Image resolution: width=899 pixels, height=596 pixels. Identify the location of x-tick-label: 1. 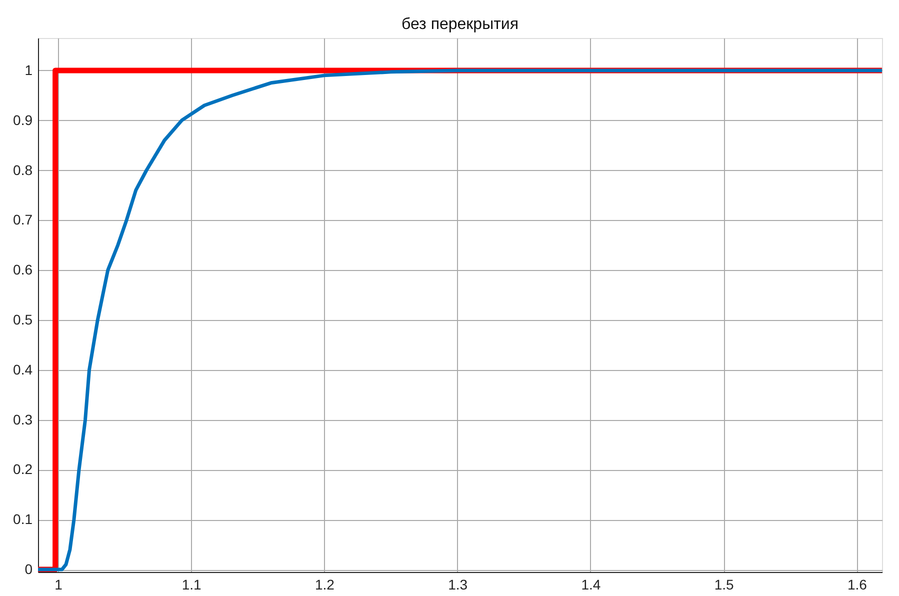
(58, 584).